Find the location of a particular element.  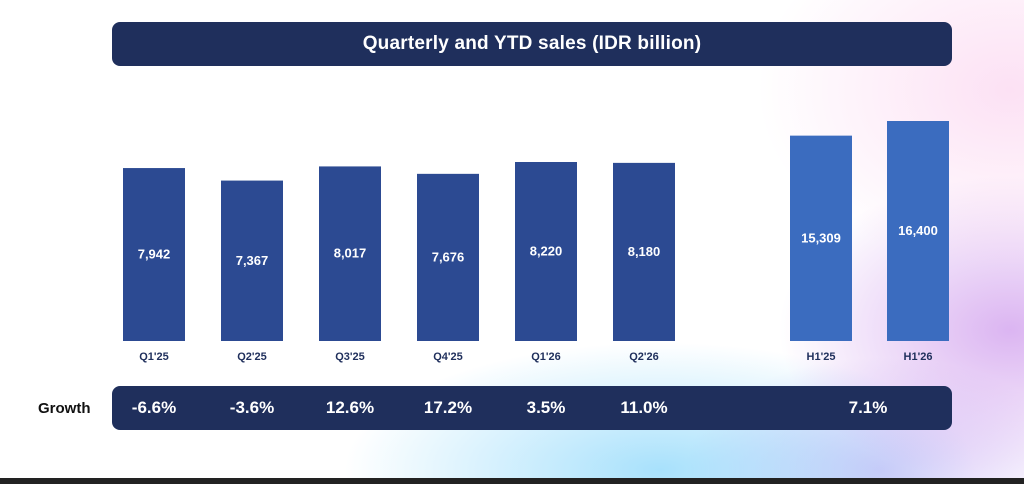

x-tick-label: Q2'25 is located at coordinates (252, 357).